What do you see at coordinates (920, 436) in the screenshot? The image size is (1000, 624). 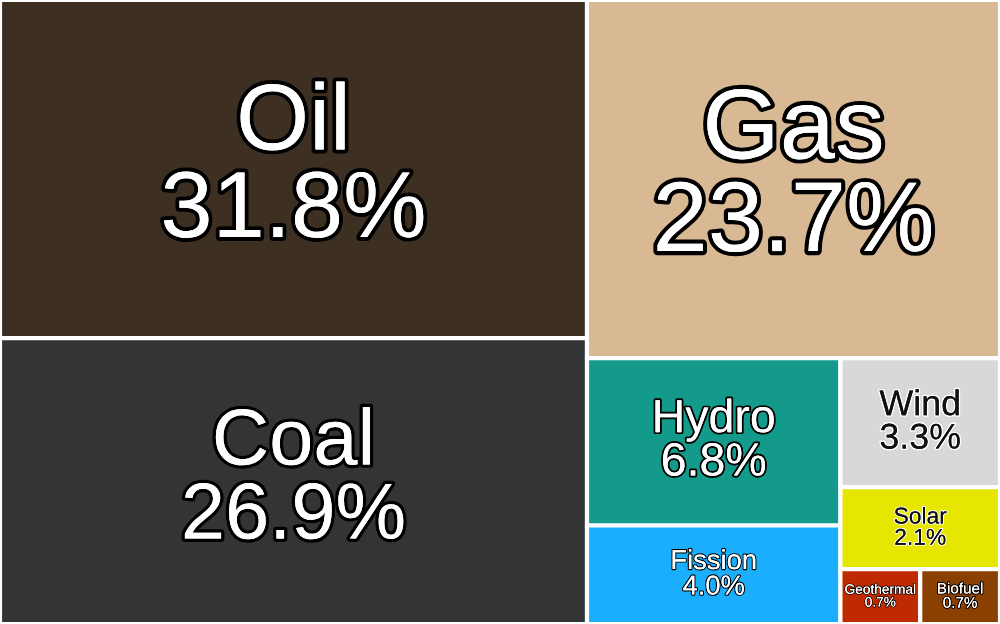 I see `data-label: 3.3%` at bounding box center [920, 436].